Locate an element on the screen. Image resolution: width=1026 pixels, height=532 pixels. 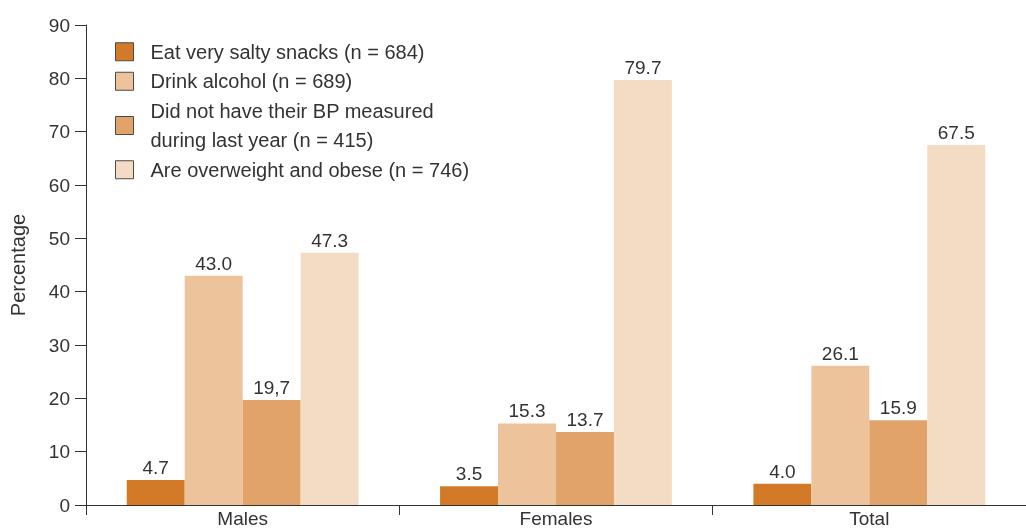
y-tick-label: 20 is located at coordinates (59, 398).